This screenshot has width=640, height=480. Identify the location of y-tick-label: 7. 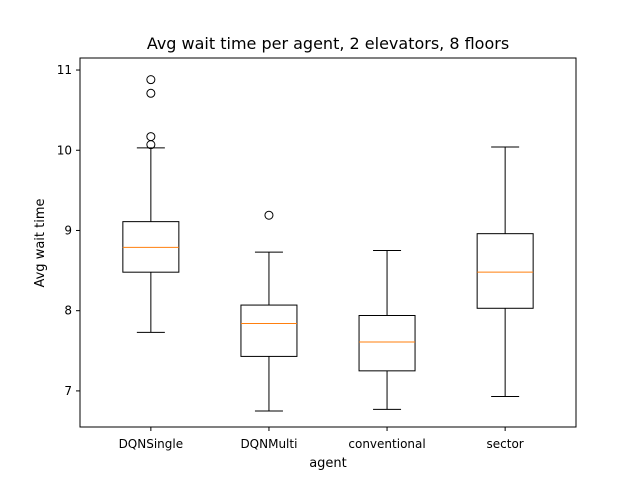
(68, 391).